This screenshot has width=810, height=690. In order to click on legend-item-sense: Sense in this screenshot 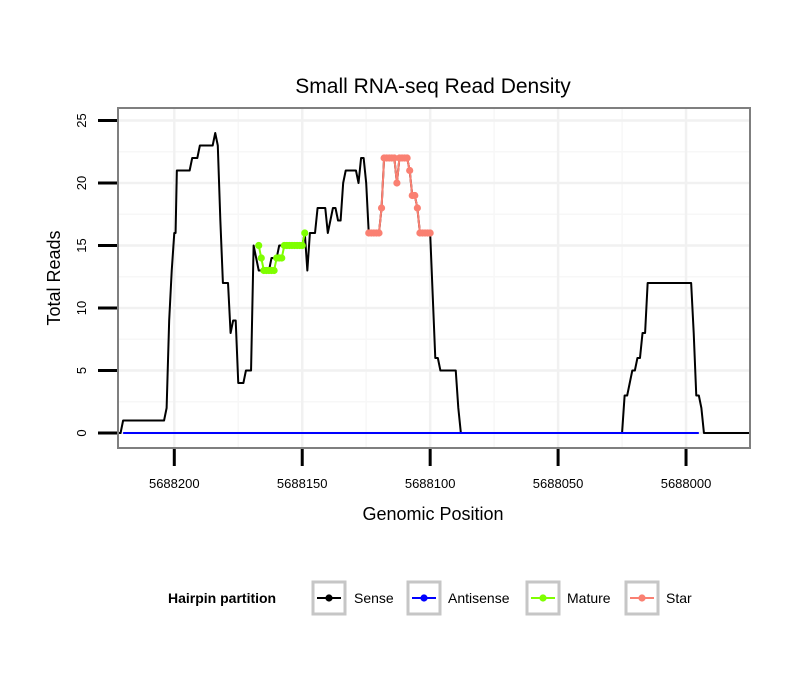, I will do `click(352, 598)`.